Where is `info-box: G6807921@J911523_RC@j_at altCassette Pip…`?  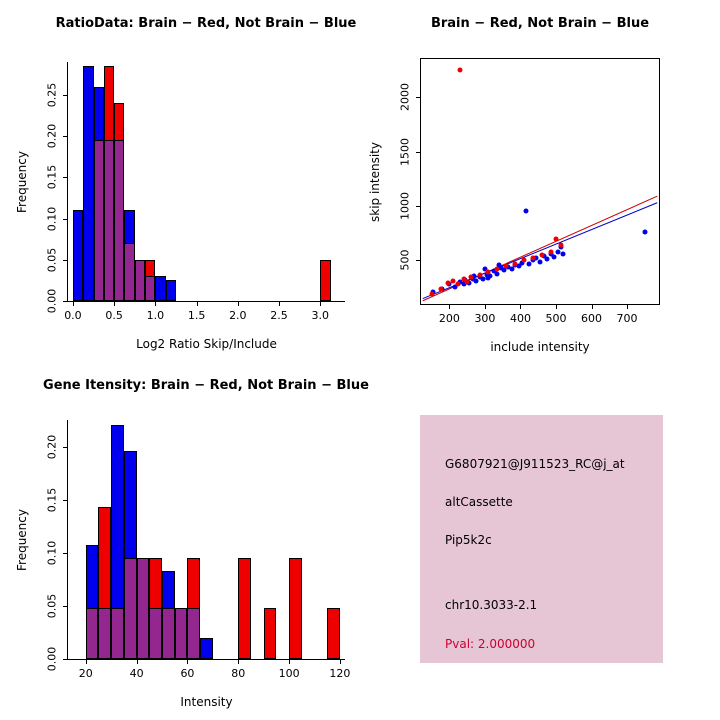
info-box: G6807921@J911523_RC@j_at altCassette Pip… is located at coordinates (541, 539).